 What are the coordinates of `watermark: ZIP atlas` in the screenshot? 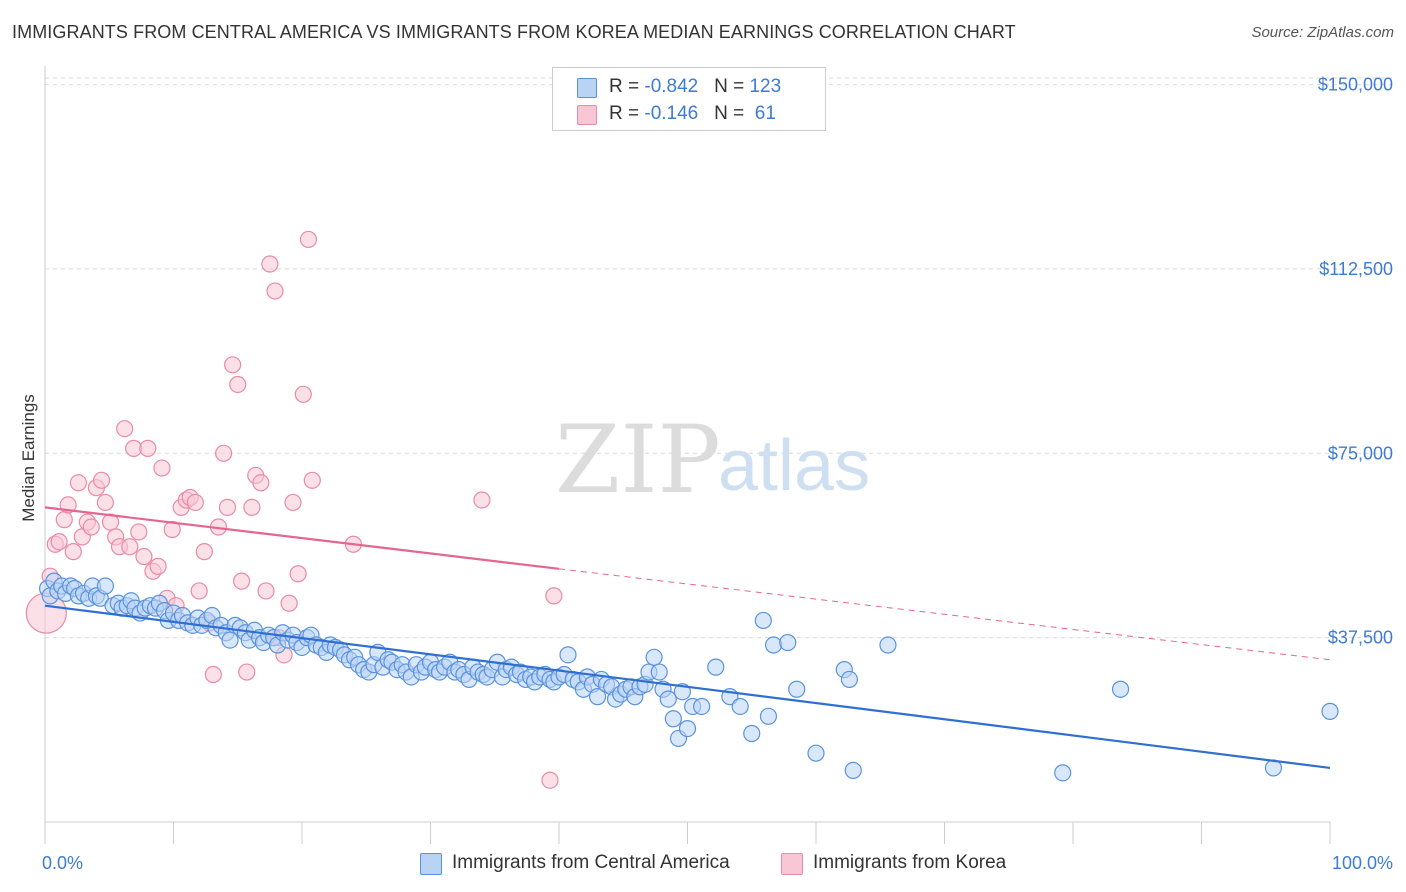 It's located at (712, 460).